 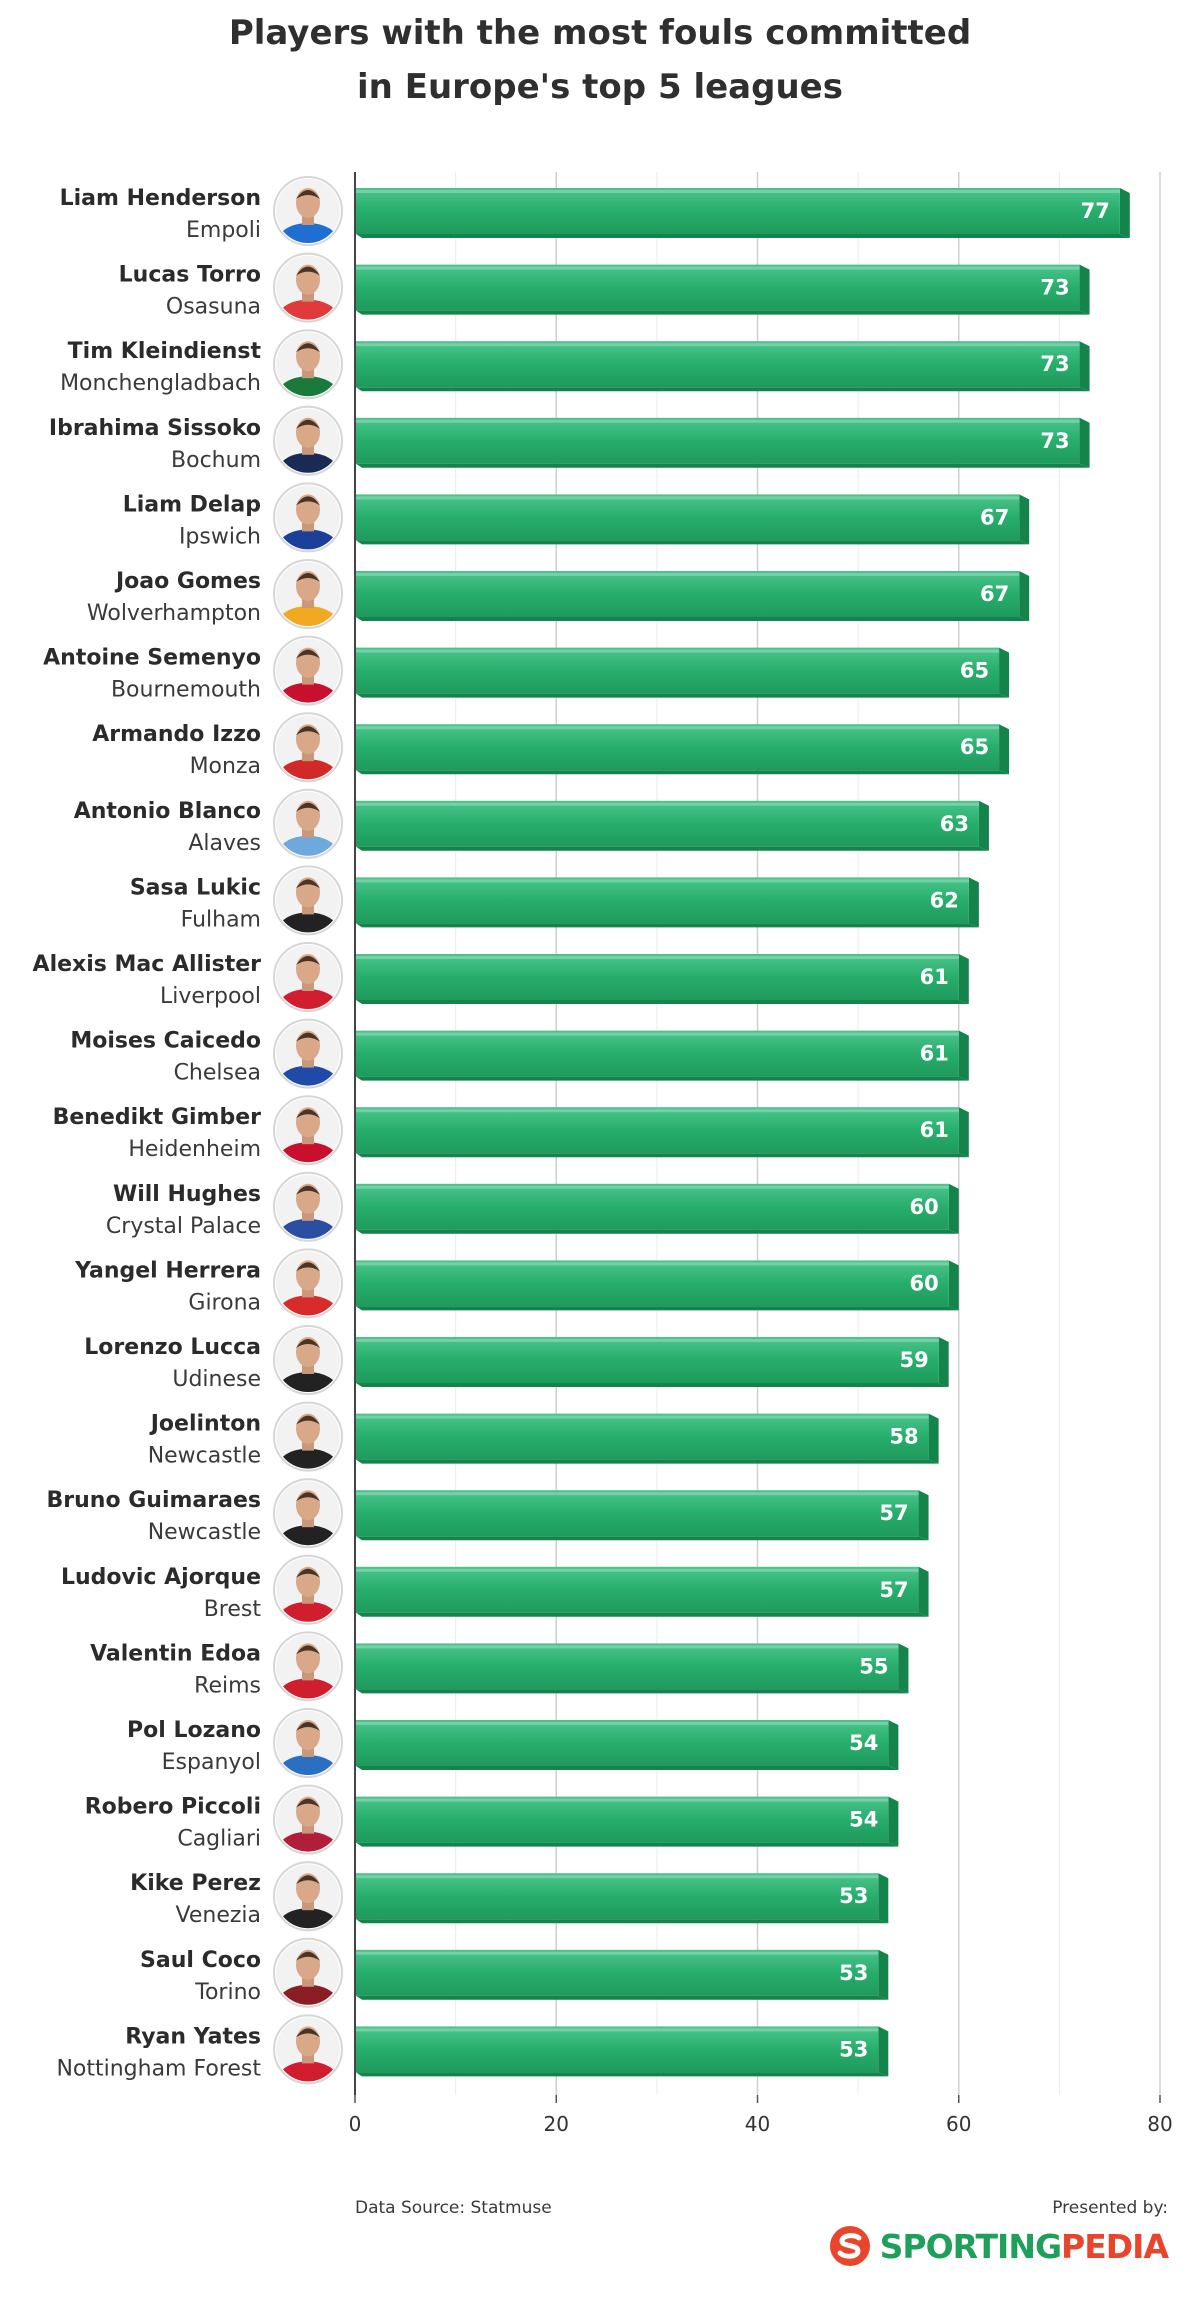 I want to click on team-name-label: Wolverhampton, so click(x=174, y=613).